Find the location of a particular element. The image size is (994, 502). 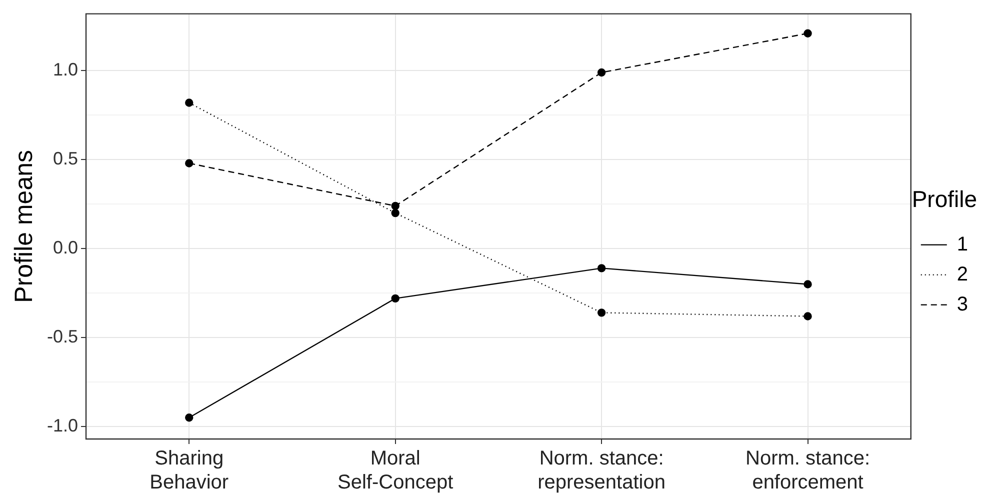

legend-label: 2 is located at coordinates (962, 274).